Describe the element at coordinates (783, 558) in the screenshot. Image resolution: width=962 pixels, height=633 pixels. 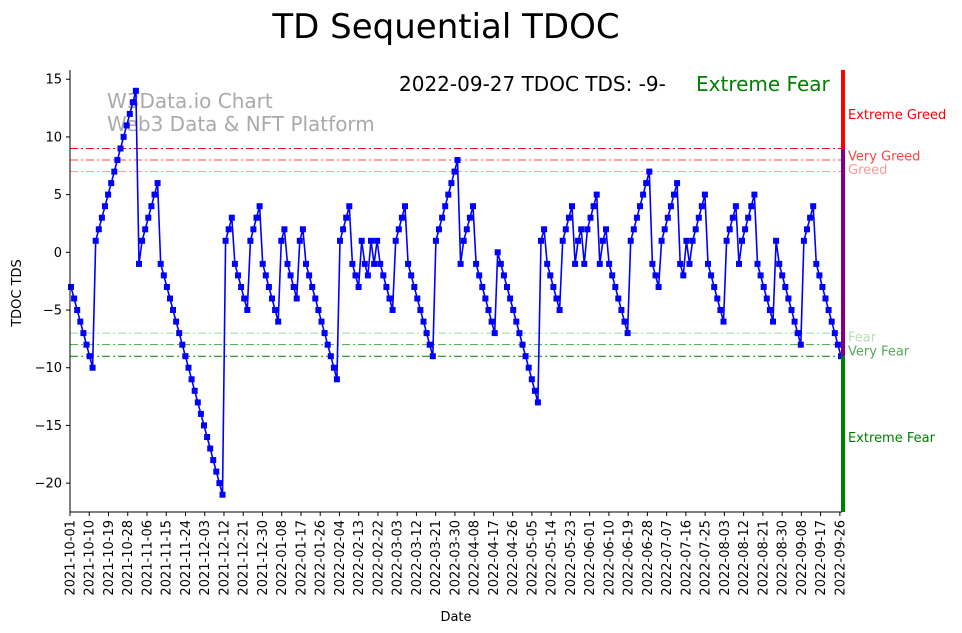
I see `x-tick-label: 2022-08-30` at that location.